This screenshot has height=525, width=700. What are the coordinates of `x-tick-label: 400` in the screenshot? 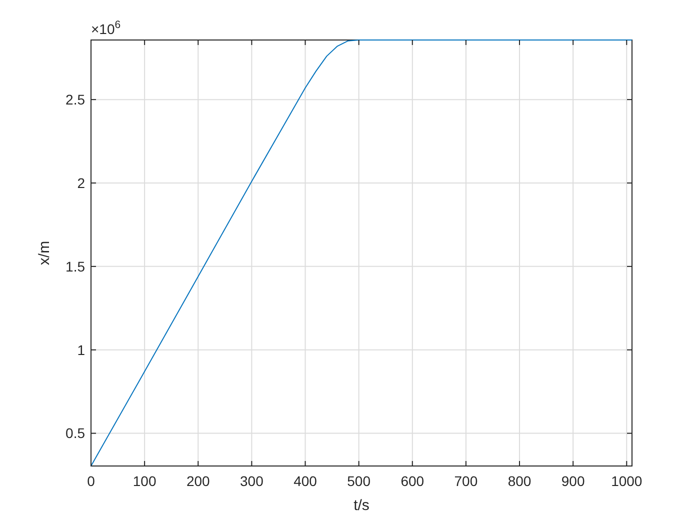 It's located at (306, 481).